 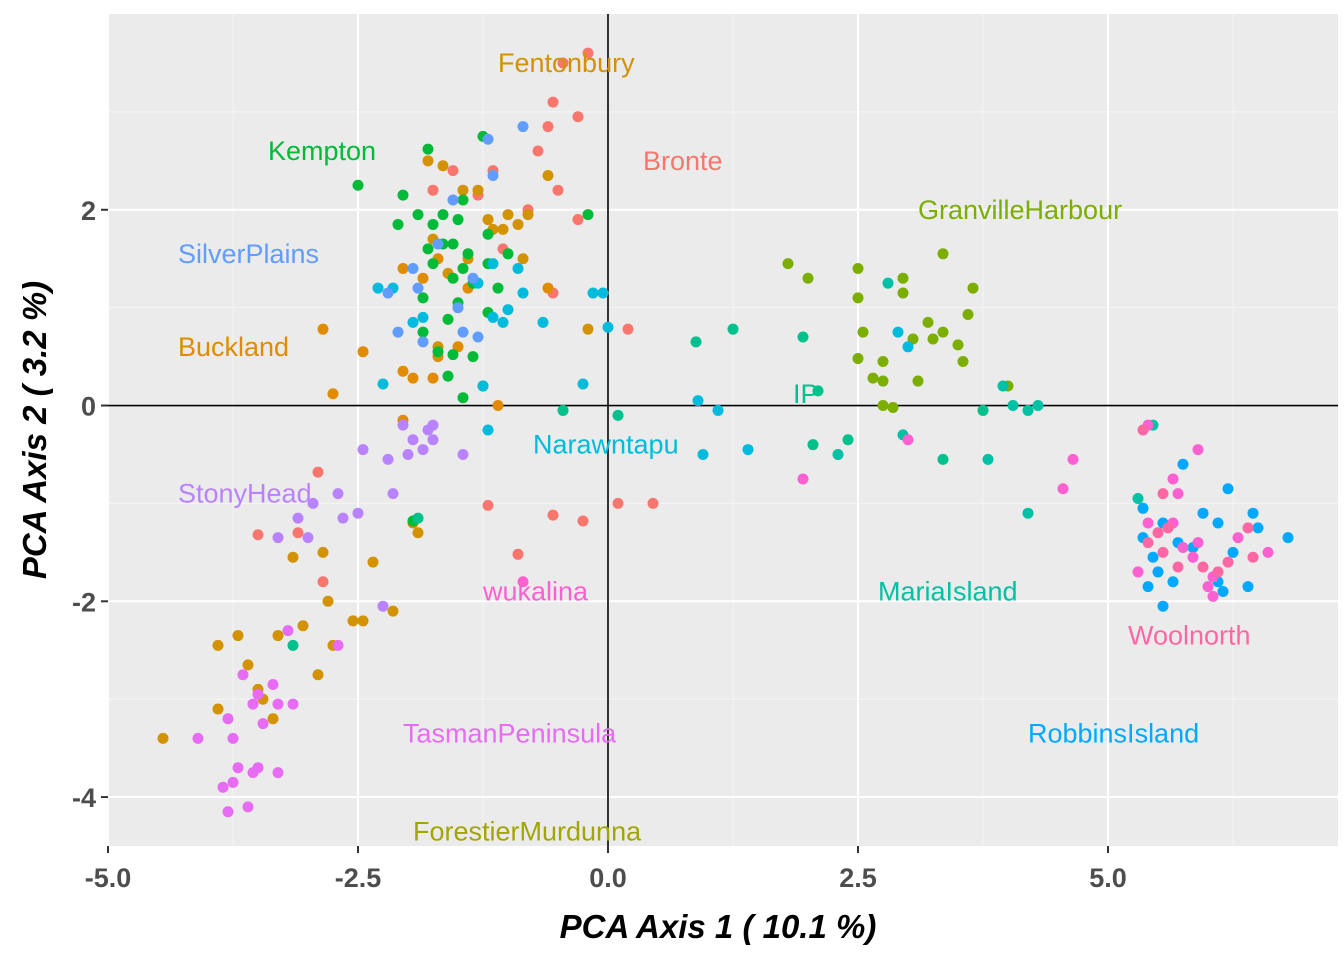 What do you see at coordinates (1020, 210) in the screenshot?
I see `group-label-granvilleharbour: GranvilleHarbour` at bounding box center [1020, 210].